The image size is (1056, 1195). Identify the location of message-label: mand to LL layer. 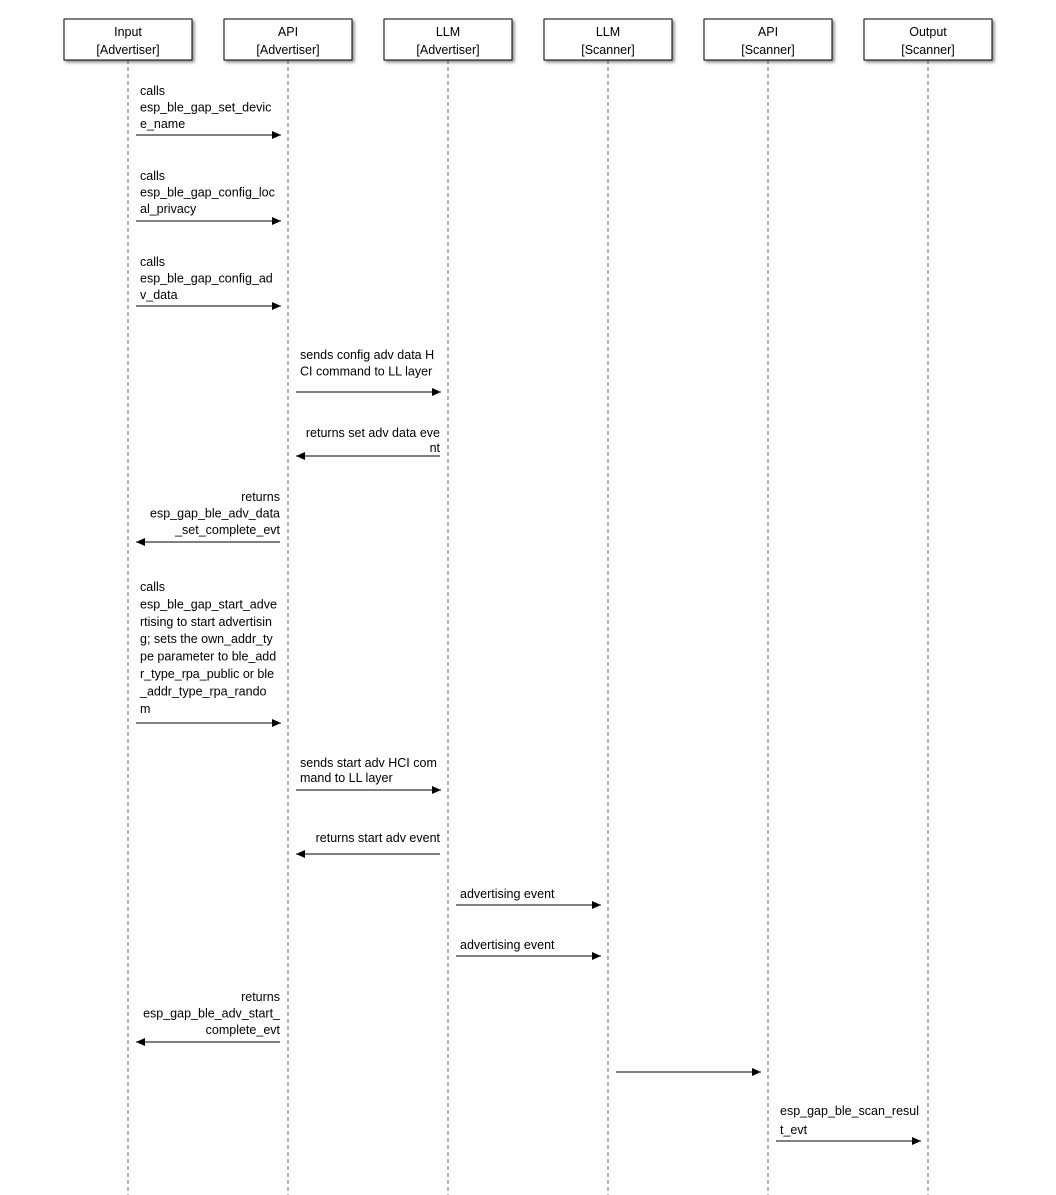
(346, 778).